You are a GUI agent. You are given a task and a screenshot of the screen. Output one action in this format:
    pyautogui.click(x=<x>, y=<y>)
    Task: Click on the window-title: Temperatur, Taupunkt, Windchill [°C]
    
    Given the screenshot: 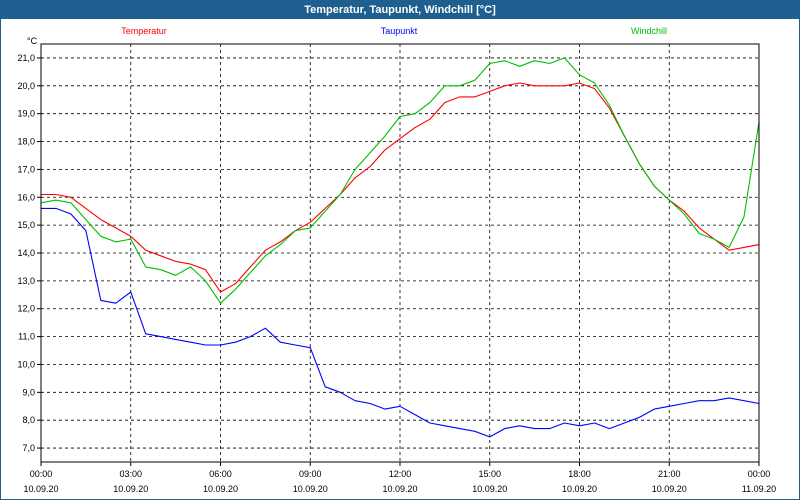 What is the action you would take?
    pyautogui.click(x=400, y=10)
    